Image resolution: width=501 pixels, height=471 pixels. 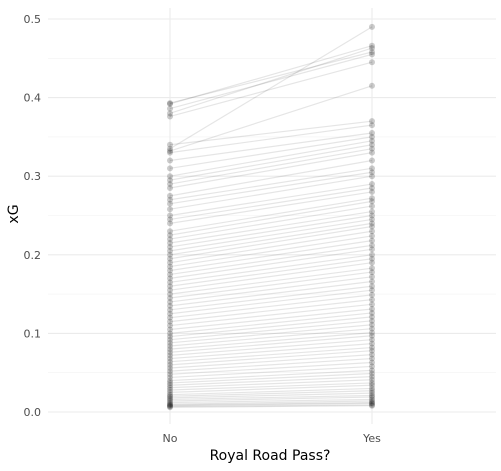 I want to click on y-tick-label: 0.4, so click(x=33, y=98).